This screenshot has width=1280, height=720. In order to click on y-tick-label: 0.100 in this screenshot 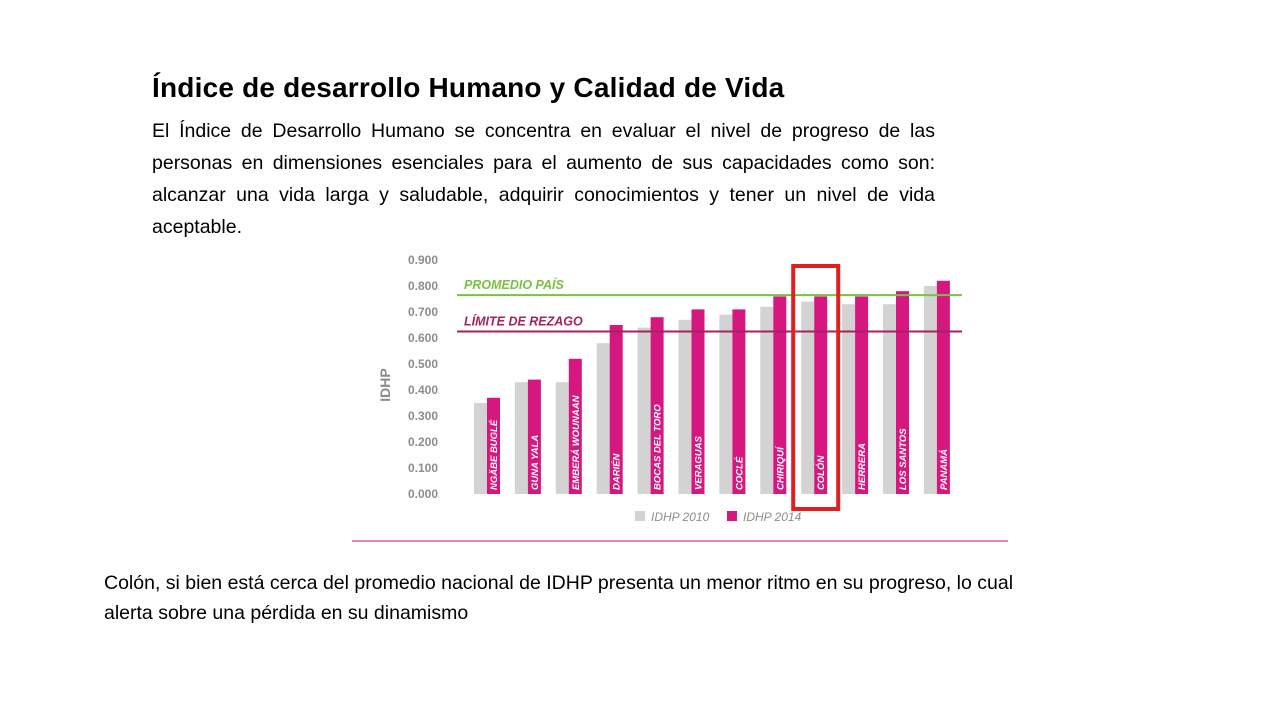, I will do `click(423, 468)`.